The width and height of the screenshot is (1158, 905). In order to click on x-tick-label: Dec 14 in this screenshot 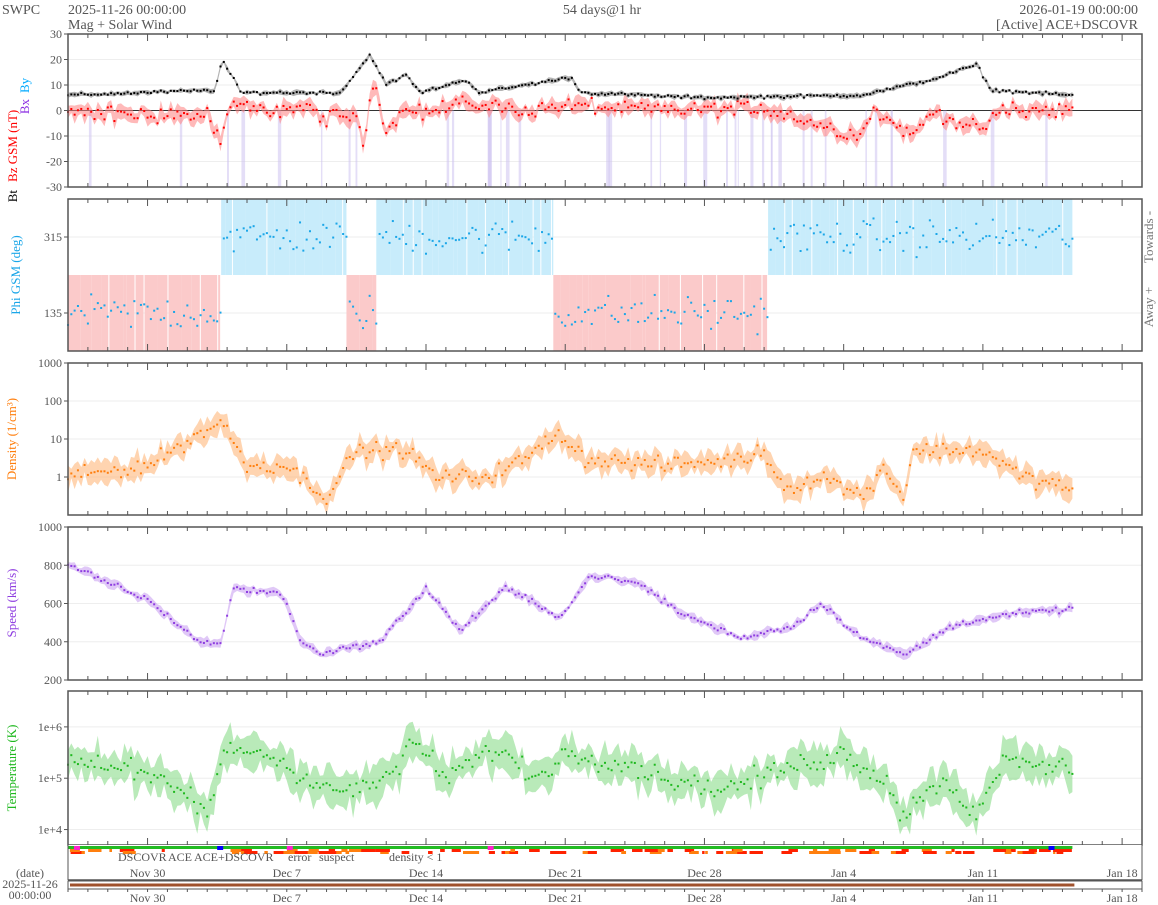, I will do `click(426, 873)`.